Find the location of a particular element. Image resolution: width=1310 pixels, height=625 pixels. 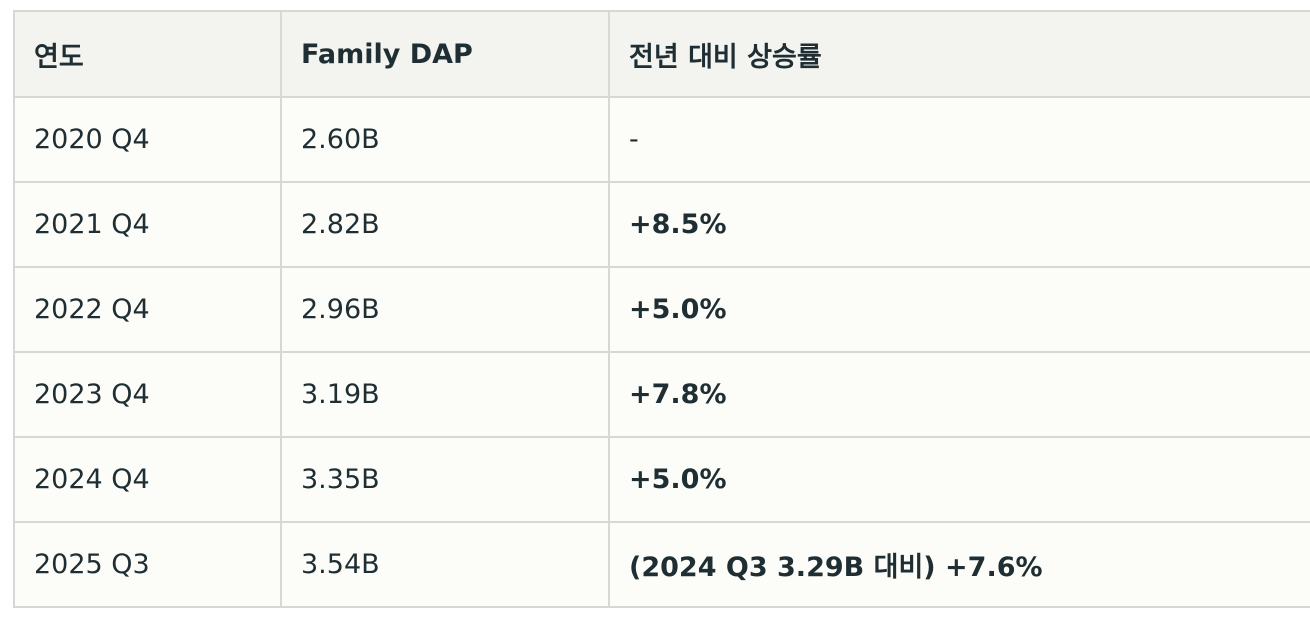

table-row: 2025 Q3 3.54B (2024 Q3 3.29B 대비) +7.6% is located at coordinates (661, 564).